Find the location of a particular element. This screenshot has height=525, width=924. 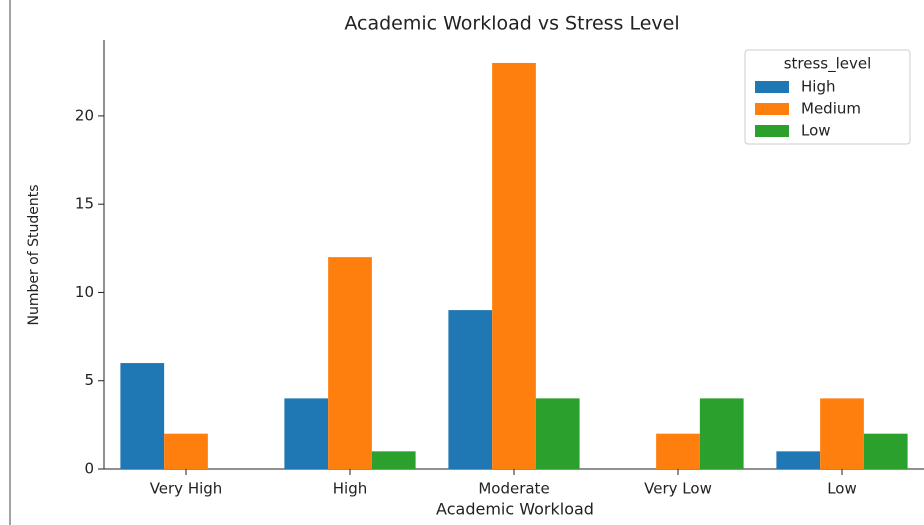

x-tick-label: Moderate is located at coordinates (513, 489).